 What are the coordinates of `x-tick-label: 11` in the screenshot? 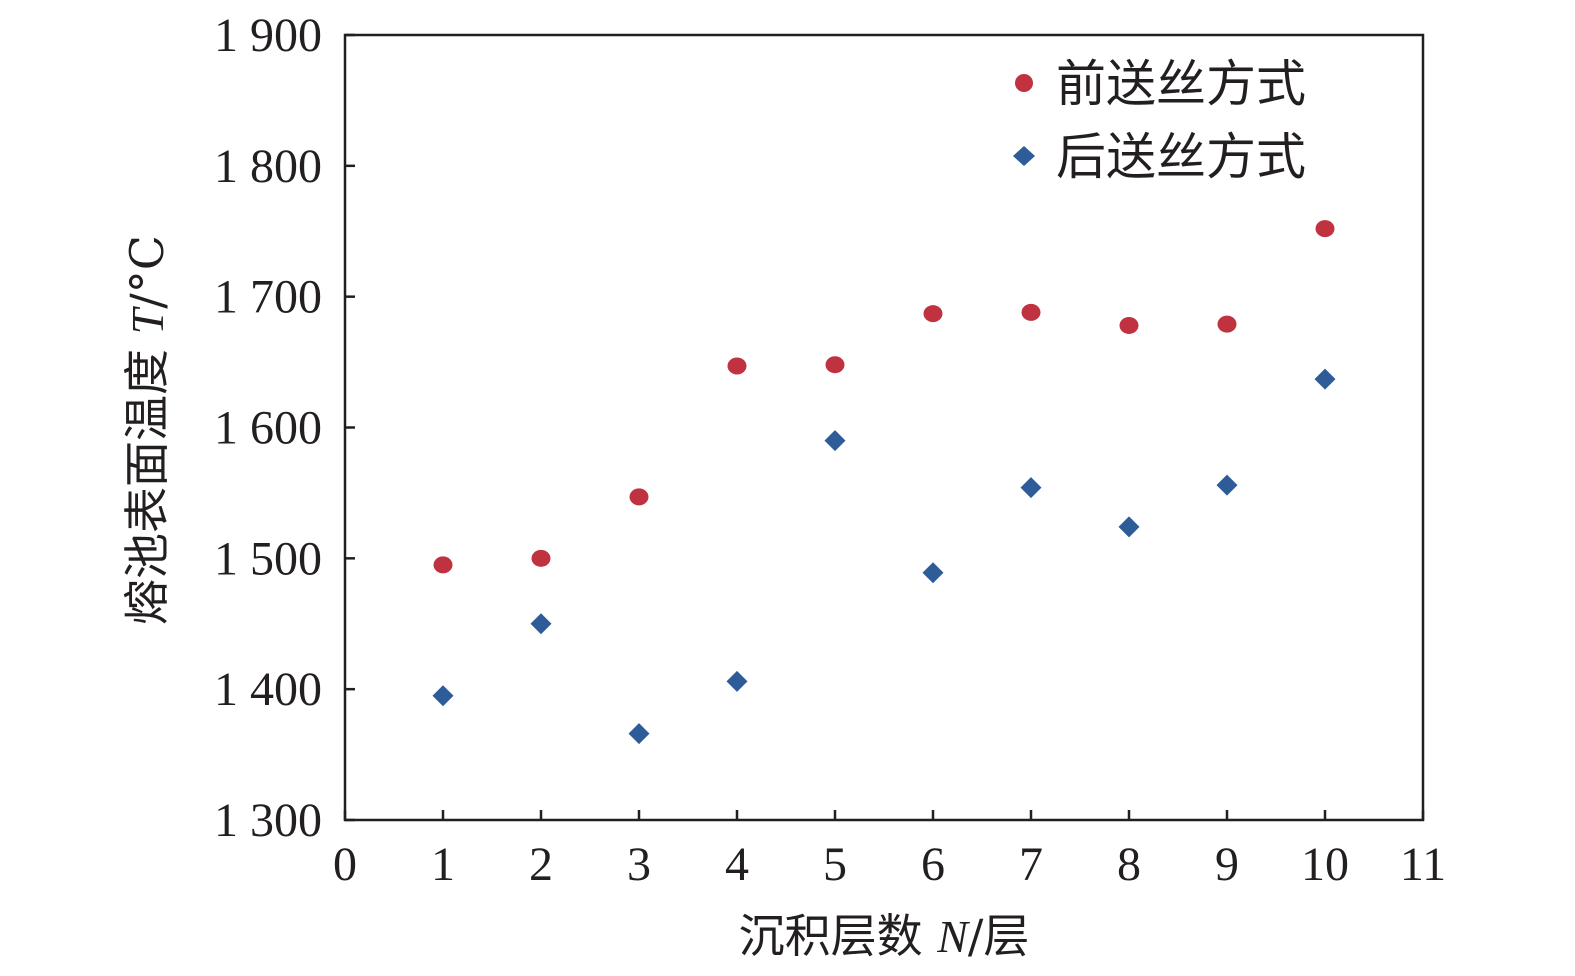 It's located at (1423, 864).